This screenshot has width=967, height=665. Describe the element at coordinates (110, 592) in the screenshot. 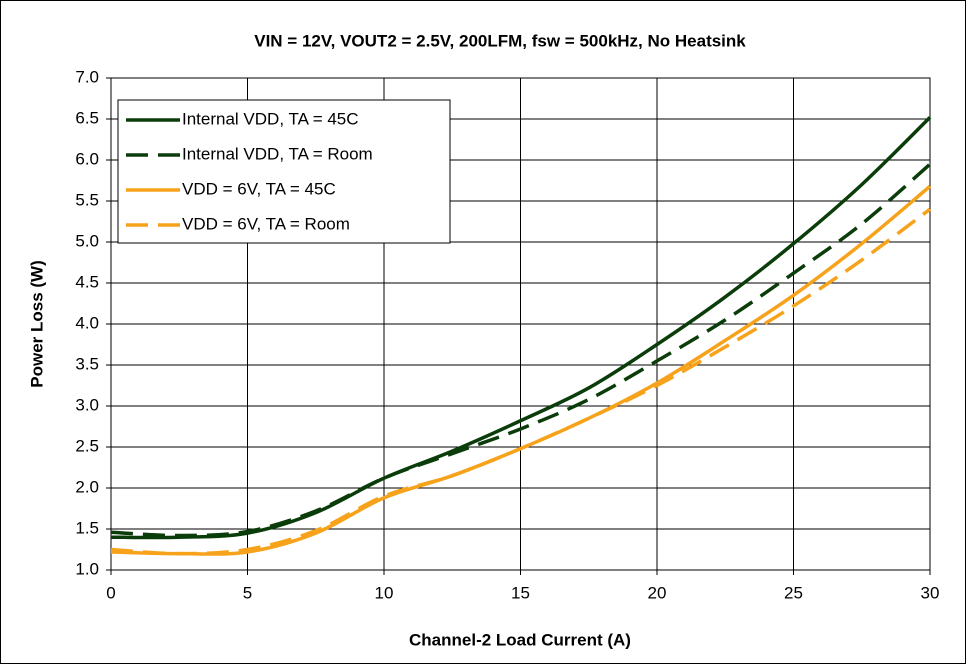

I see `x-tick-label: 0` at that location.